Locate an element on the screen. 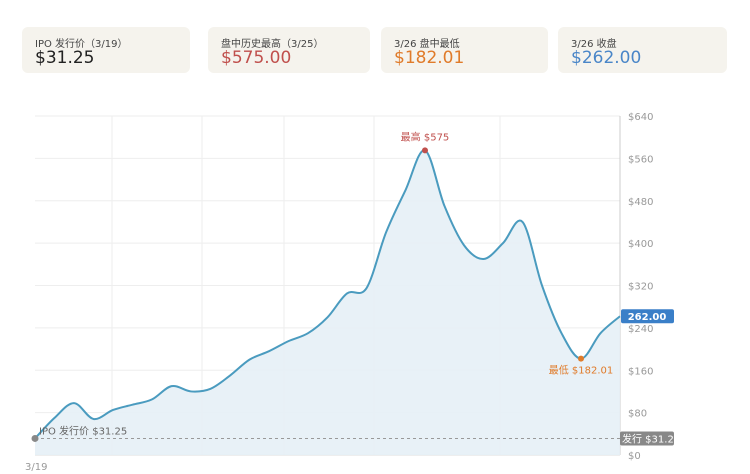 The image size is (750, 474). high-marker is located at coordinates (425, 150).